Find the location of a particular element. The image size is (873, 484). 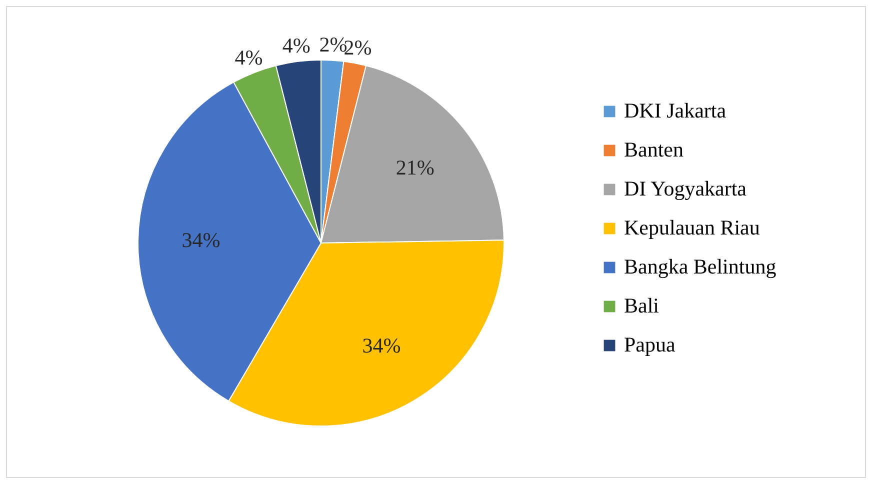

legend-label: DI Yogyakarta is located at coordinates (686, 188).